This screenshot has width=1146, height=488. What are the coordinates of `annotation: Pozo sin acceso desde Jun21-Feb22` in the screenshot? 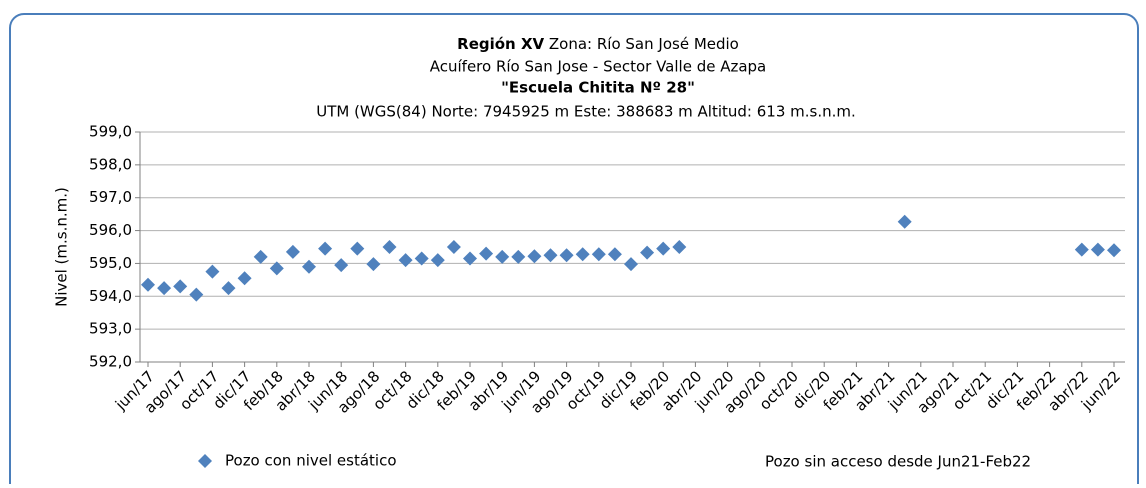 It's located at (898, 462).